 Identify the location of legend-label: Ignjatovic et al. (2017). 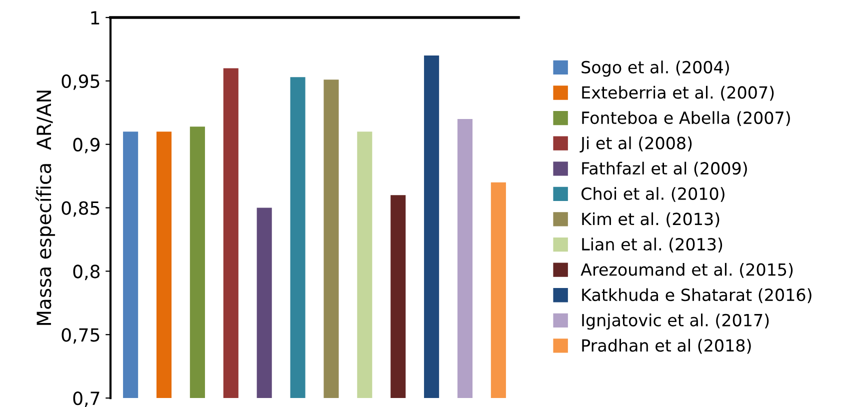
(675, 322).